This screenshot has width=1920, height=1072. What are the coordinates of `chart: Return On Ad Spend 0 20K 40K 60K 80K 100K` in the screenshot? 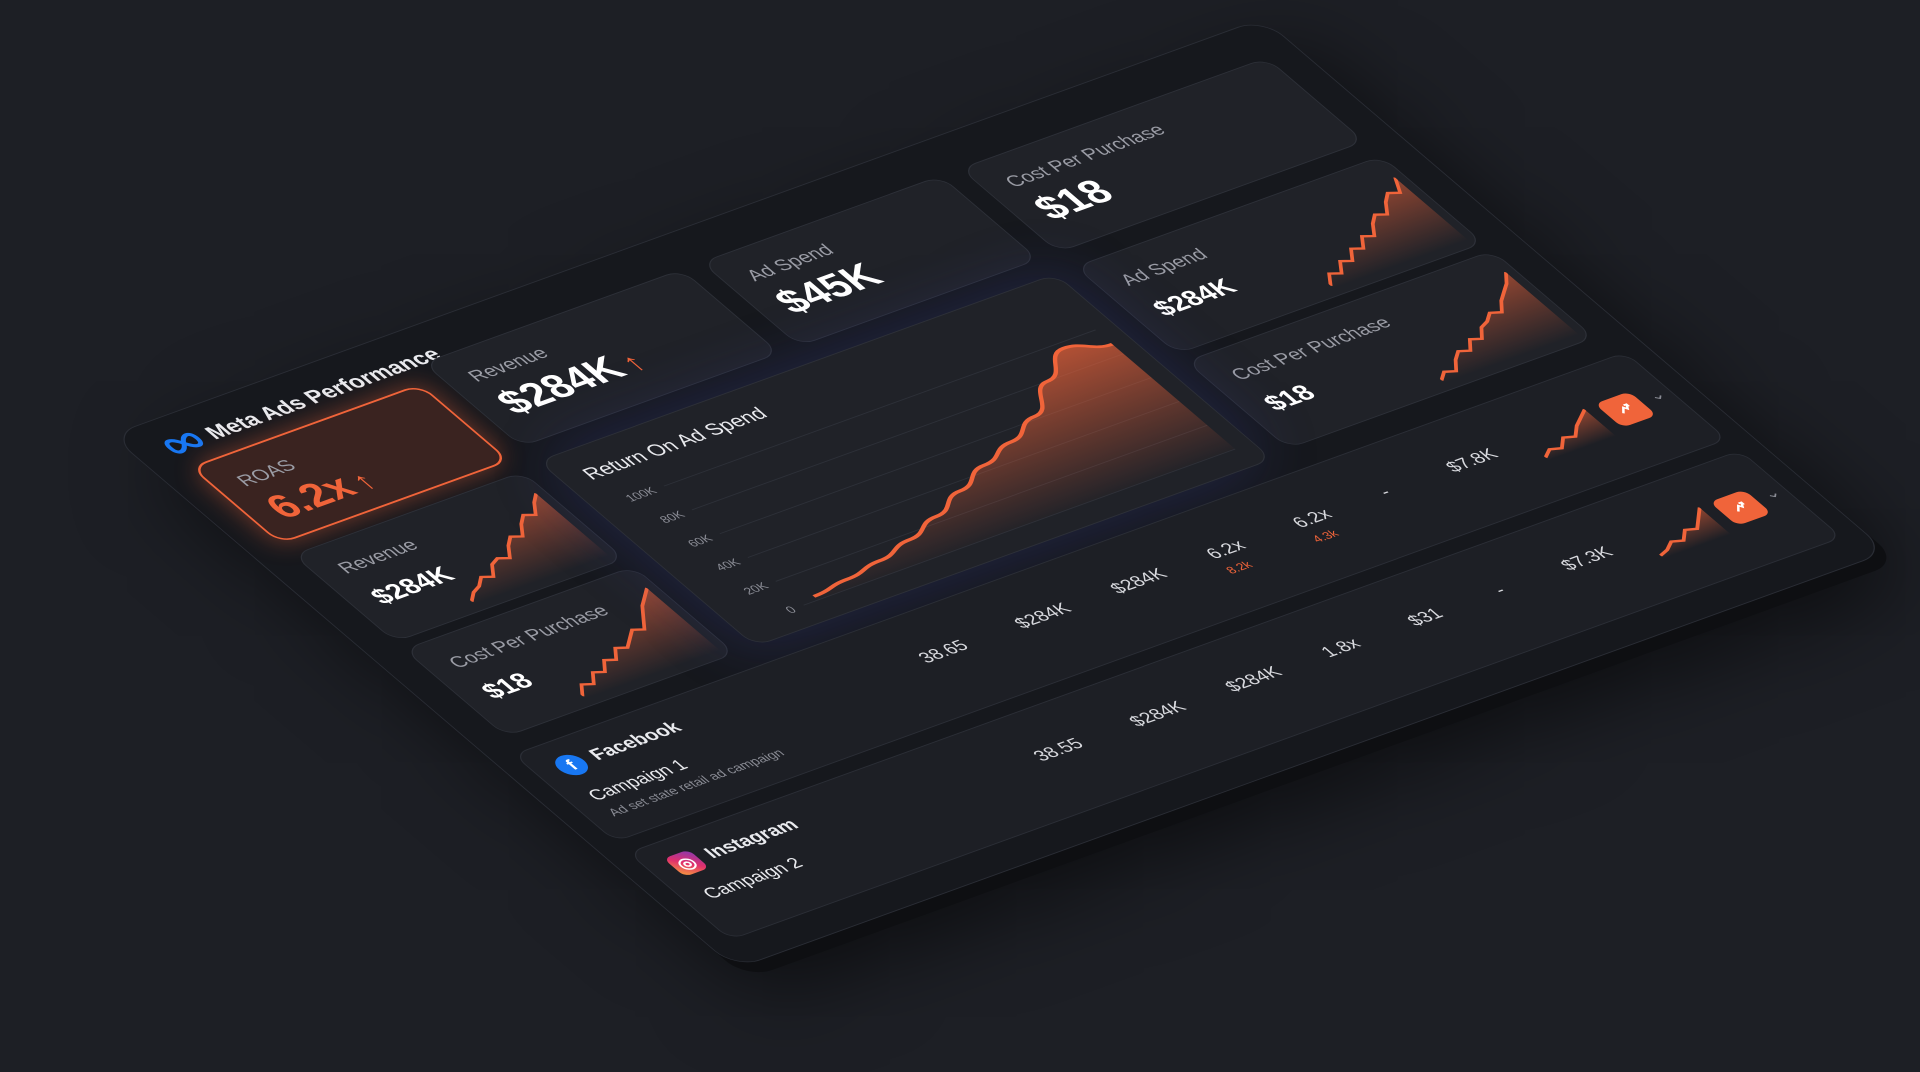 It's located at (907, 472).